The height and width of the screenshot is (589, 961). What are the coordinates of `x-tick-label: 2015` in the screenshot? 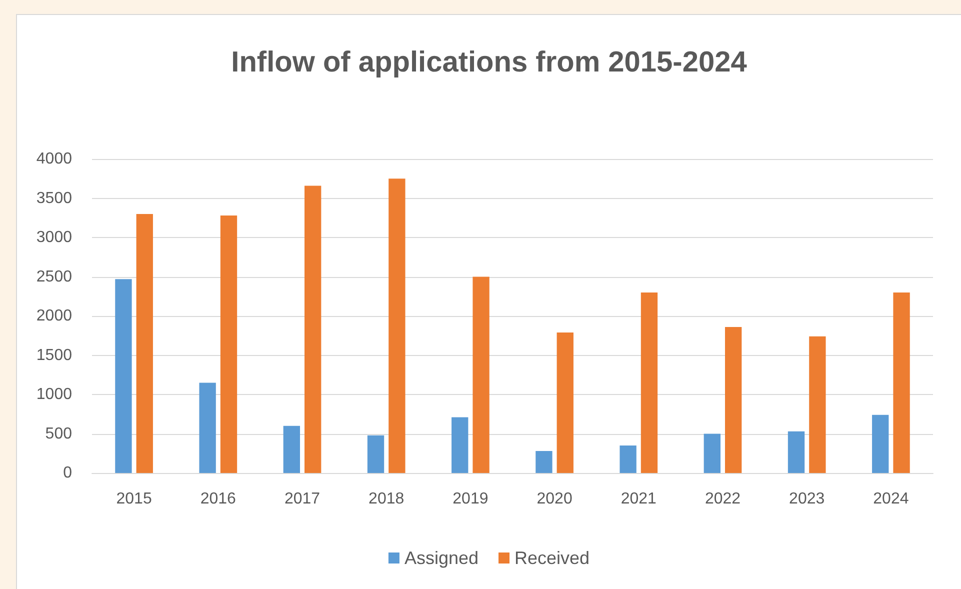 It's located at (134, 499).